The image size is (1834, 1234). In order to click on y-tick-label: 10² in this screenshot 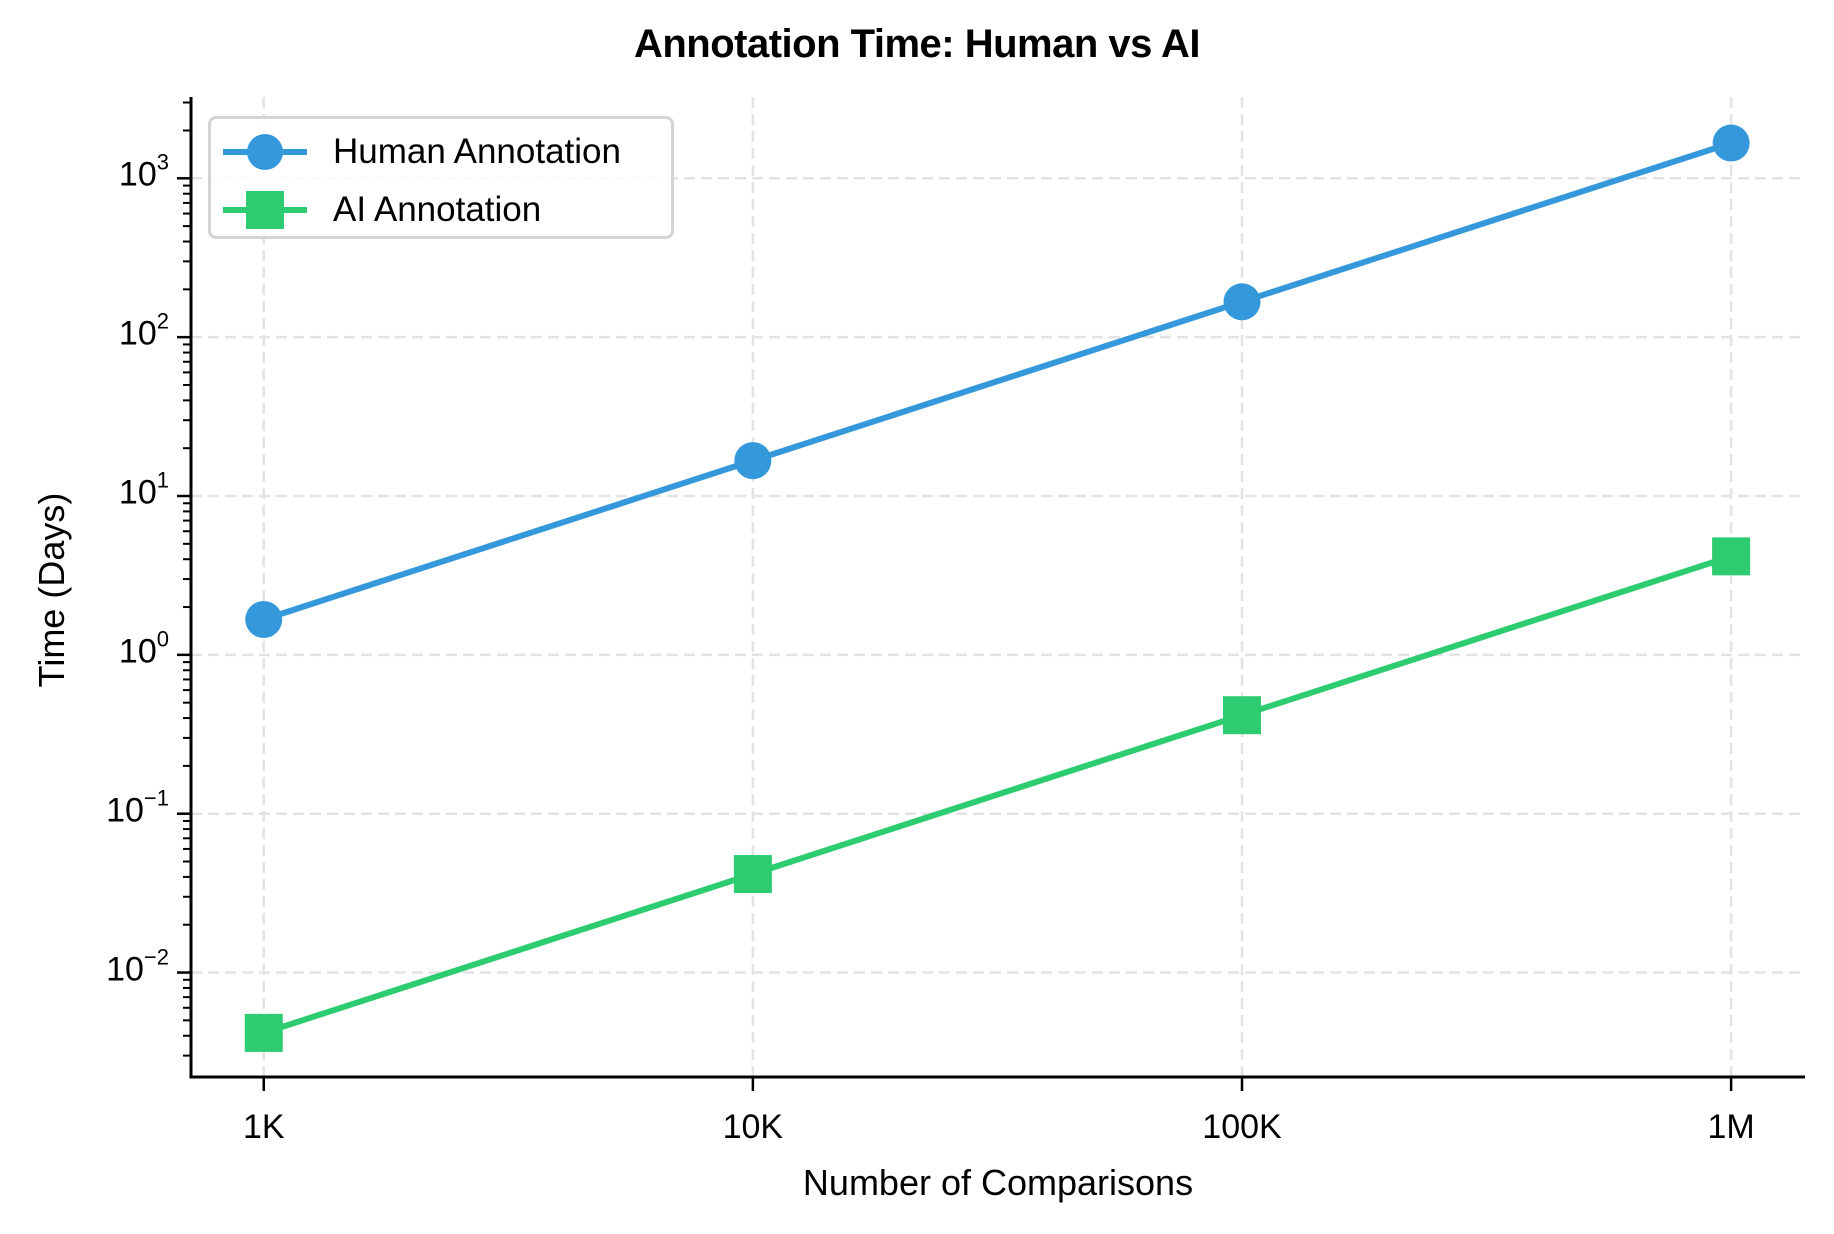, I will do `click(143, 330)`.